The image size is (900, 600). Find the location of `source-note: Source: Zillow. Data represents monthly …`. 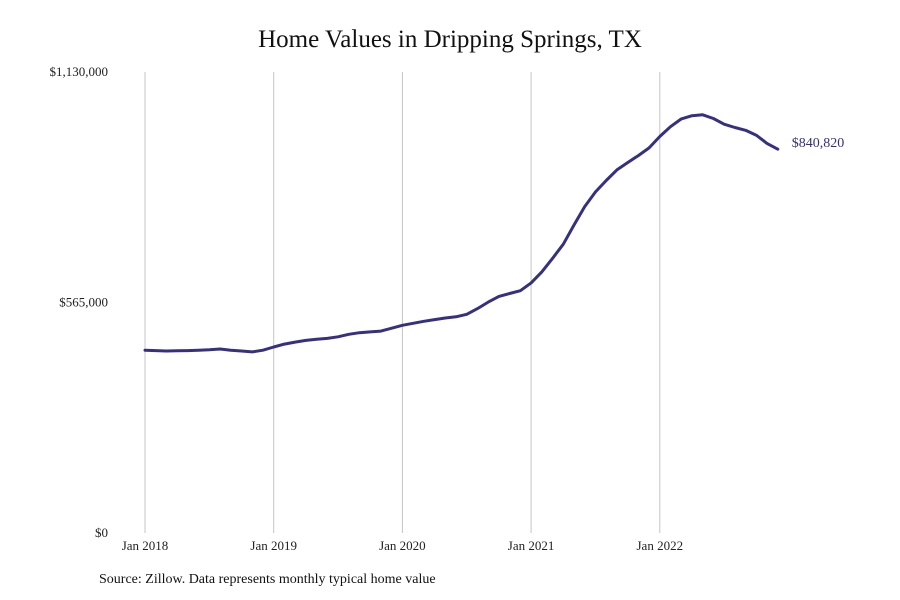

source-note: Source: Zillow. Data represents monthly … is located at coordinates (267, 579).